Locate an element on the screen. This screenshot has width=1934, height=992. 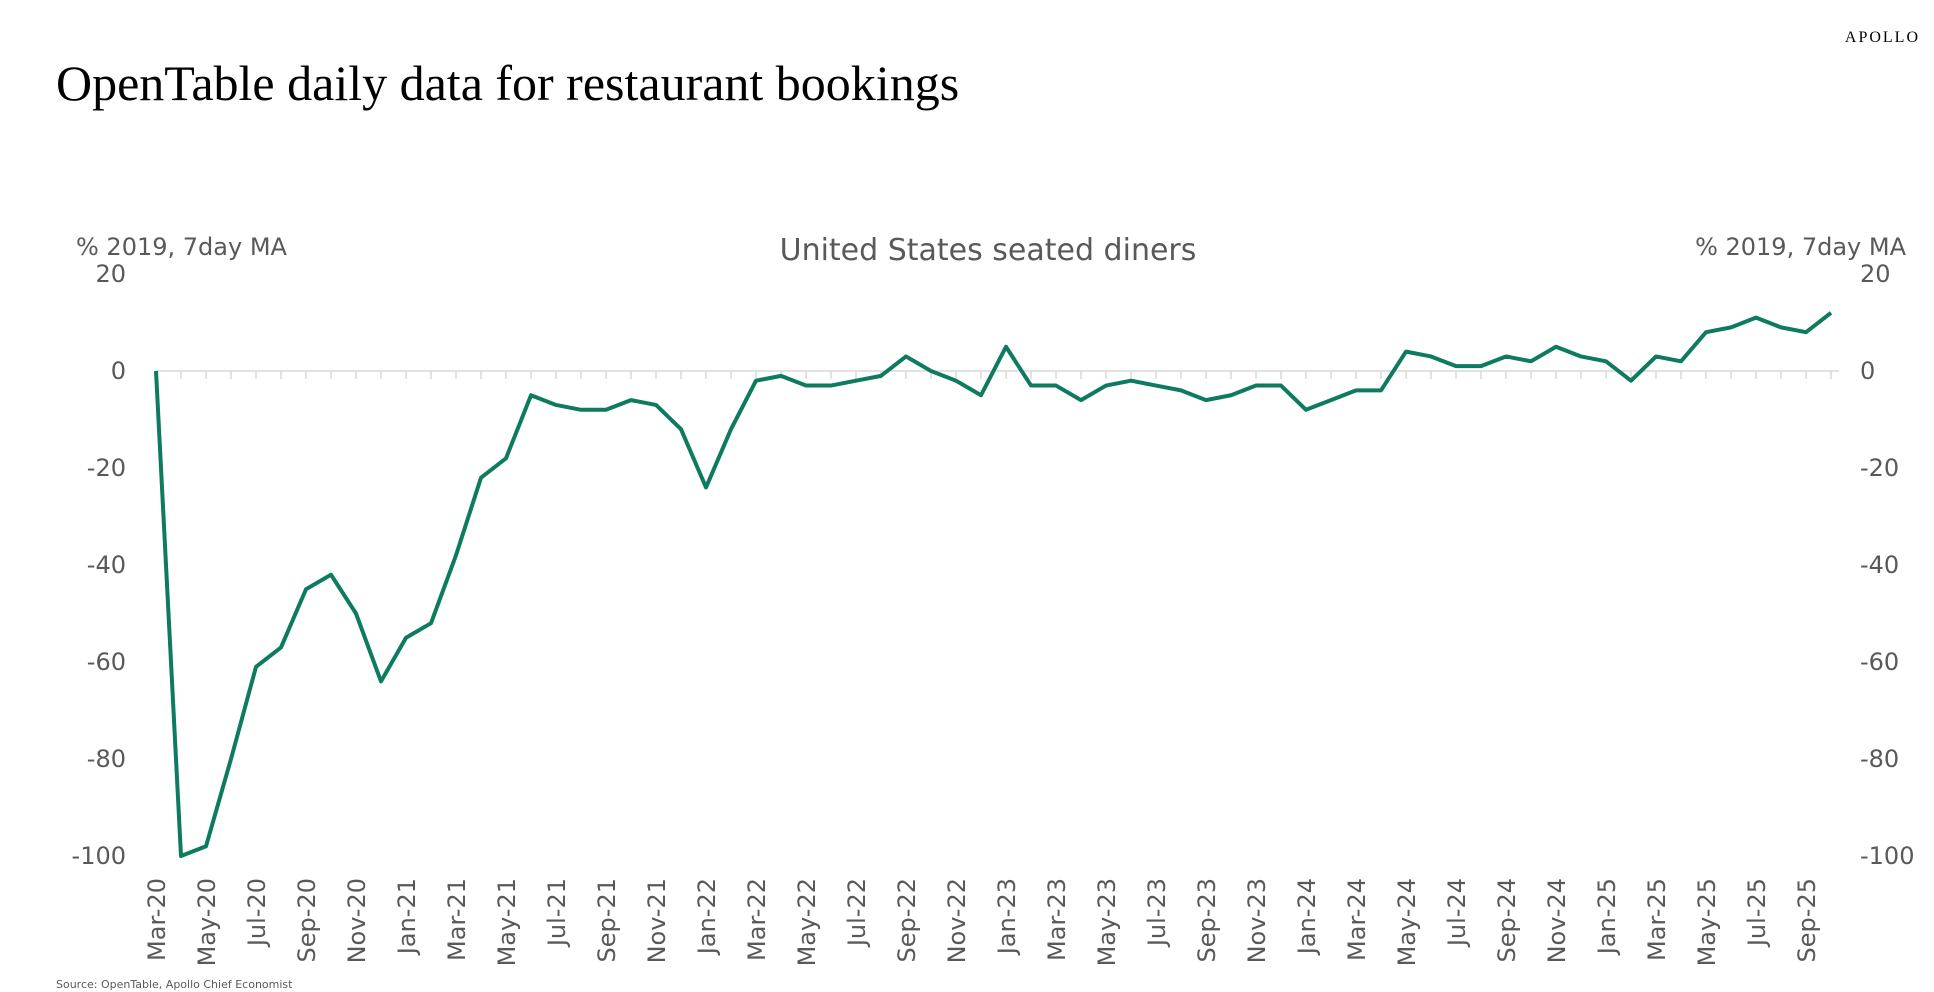
y-tick-label: 0 is located at coordinates (118, 371).